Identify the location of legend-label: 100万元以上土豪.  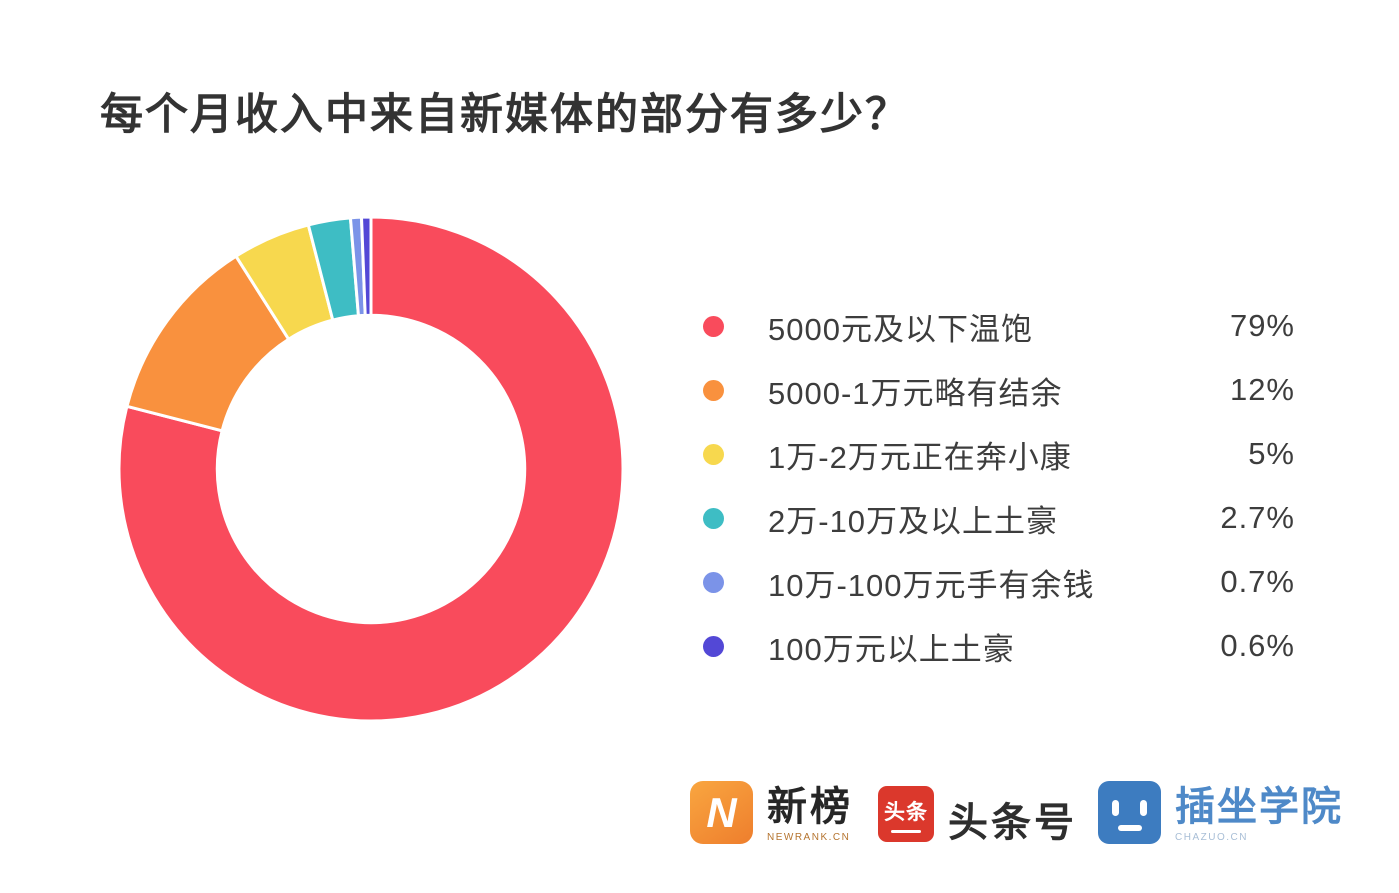
(891, 649).